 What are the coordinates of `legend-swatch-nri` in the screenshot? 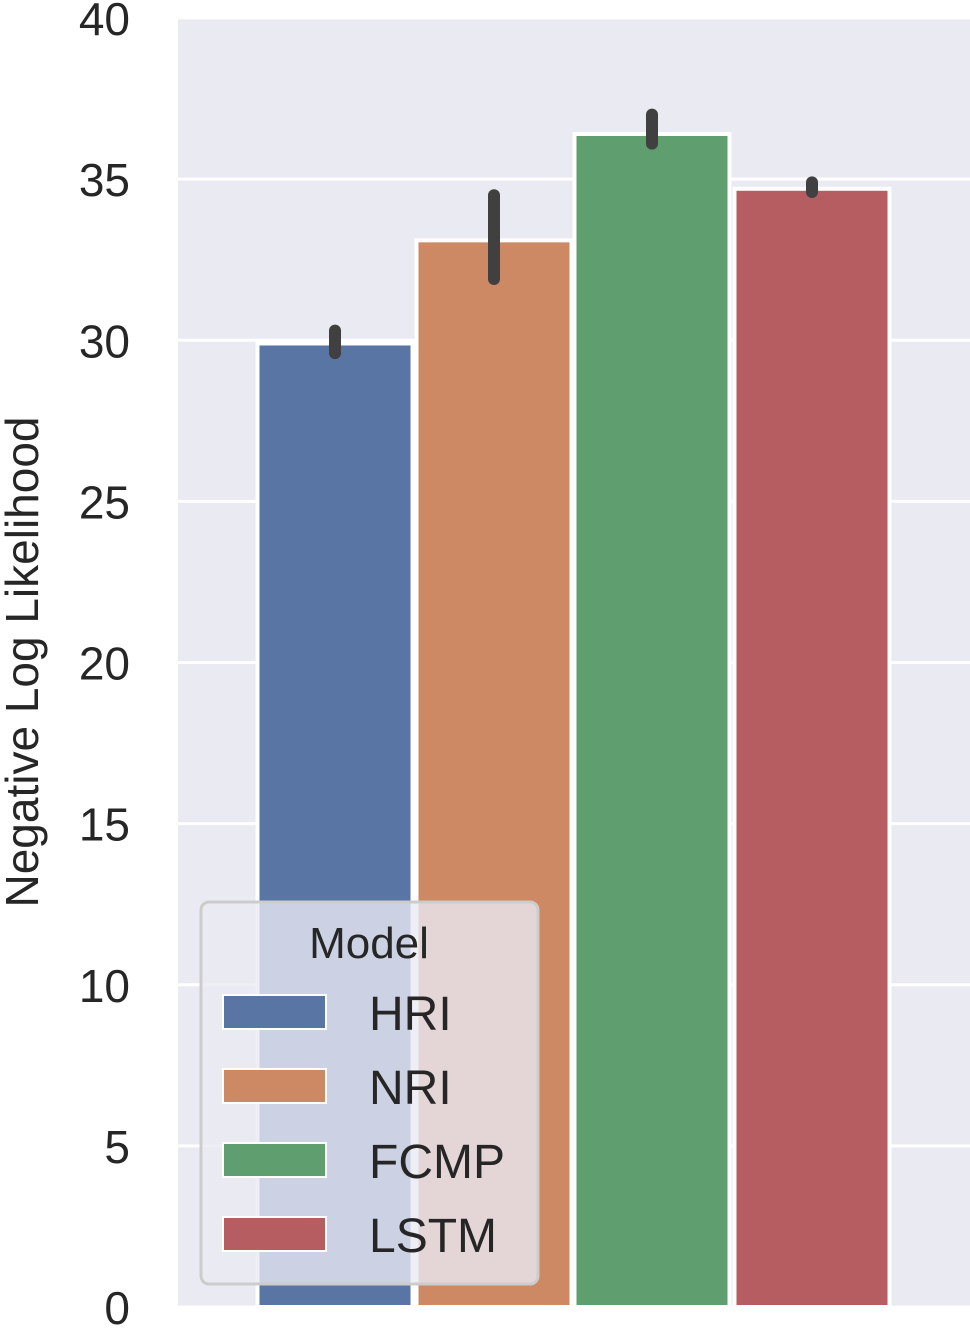 It's located at (274, 1086).